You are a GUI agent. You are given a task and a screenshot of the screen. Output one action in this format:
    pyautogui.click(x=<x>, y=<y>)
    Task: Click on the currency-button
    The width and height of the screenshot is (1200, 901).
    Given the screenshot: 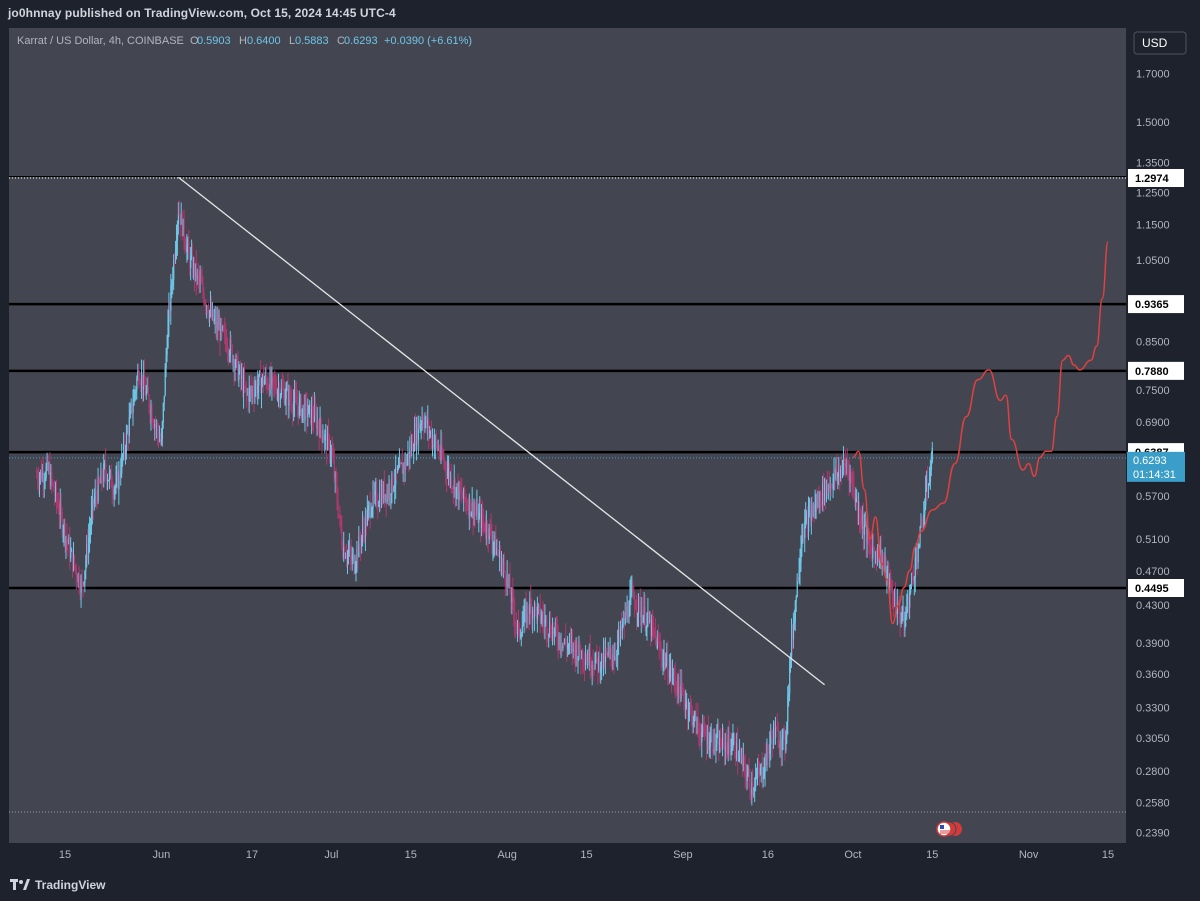 What is the action you would take?
    pyautogui.click(x=1160, y=43)
    